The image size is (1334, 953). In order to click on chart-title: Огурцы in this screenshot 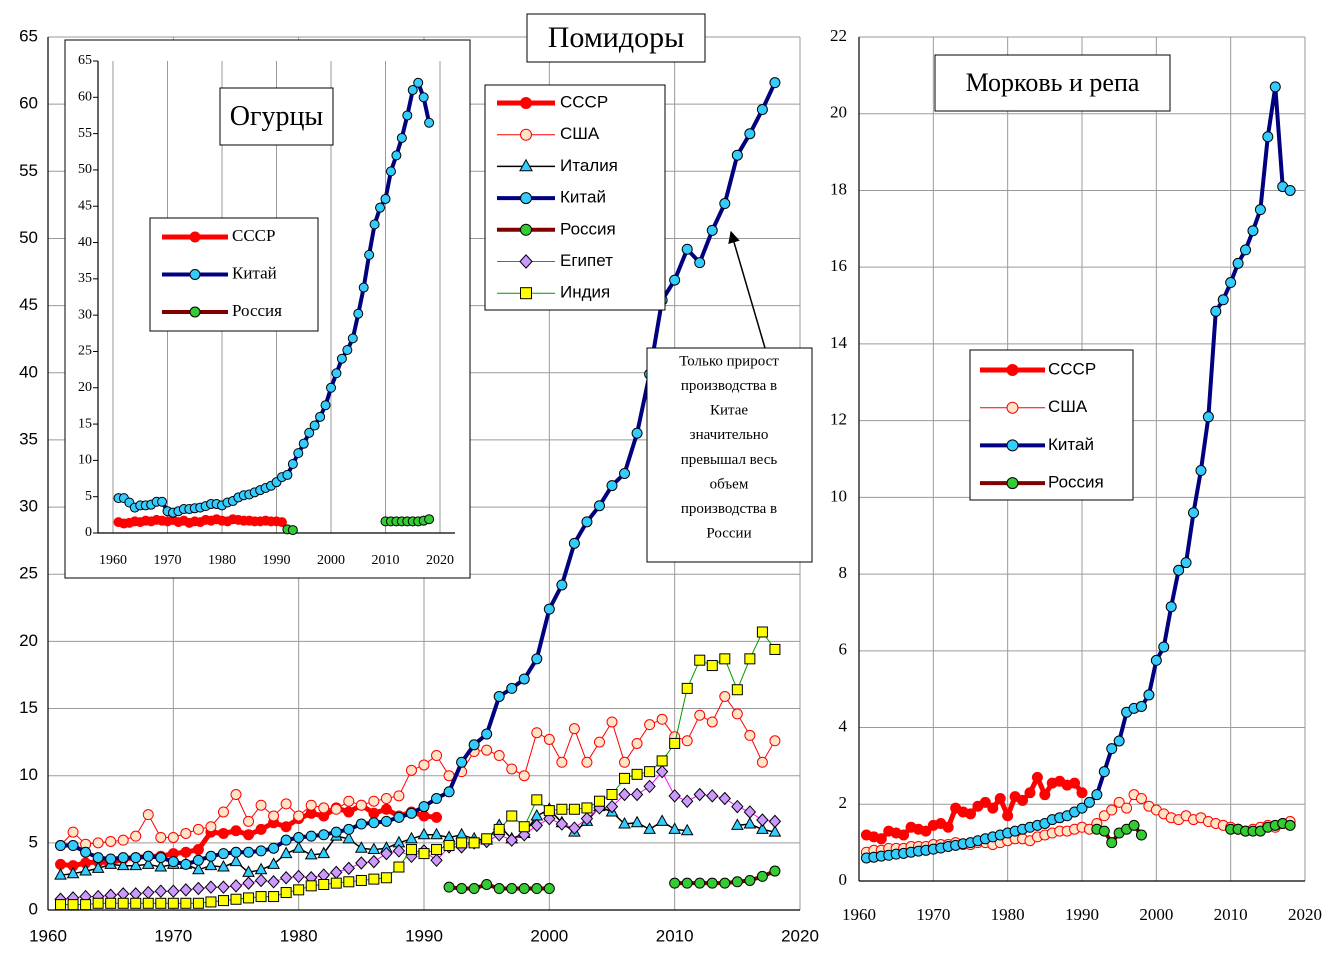, I will do `click(277, 116)`.